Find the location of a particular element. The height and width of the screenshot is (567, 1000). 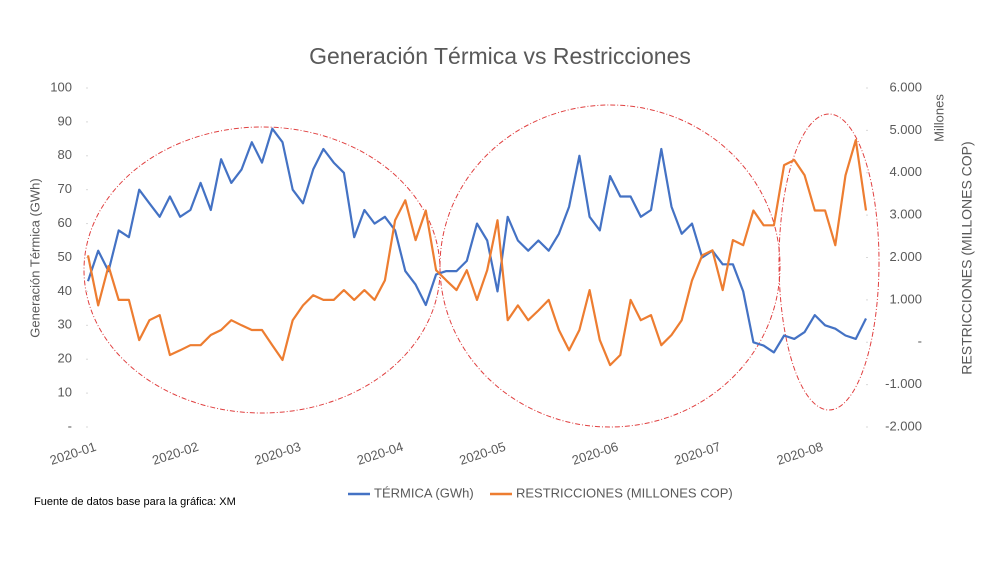

y-tick-label: 70 is located at coordinates (65, 188).